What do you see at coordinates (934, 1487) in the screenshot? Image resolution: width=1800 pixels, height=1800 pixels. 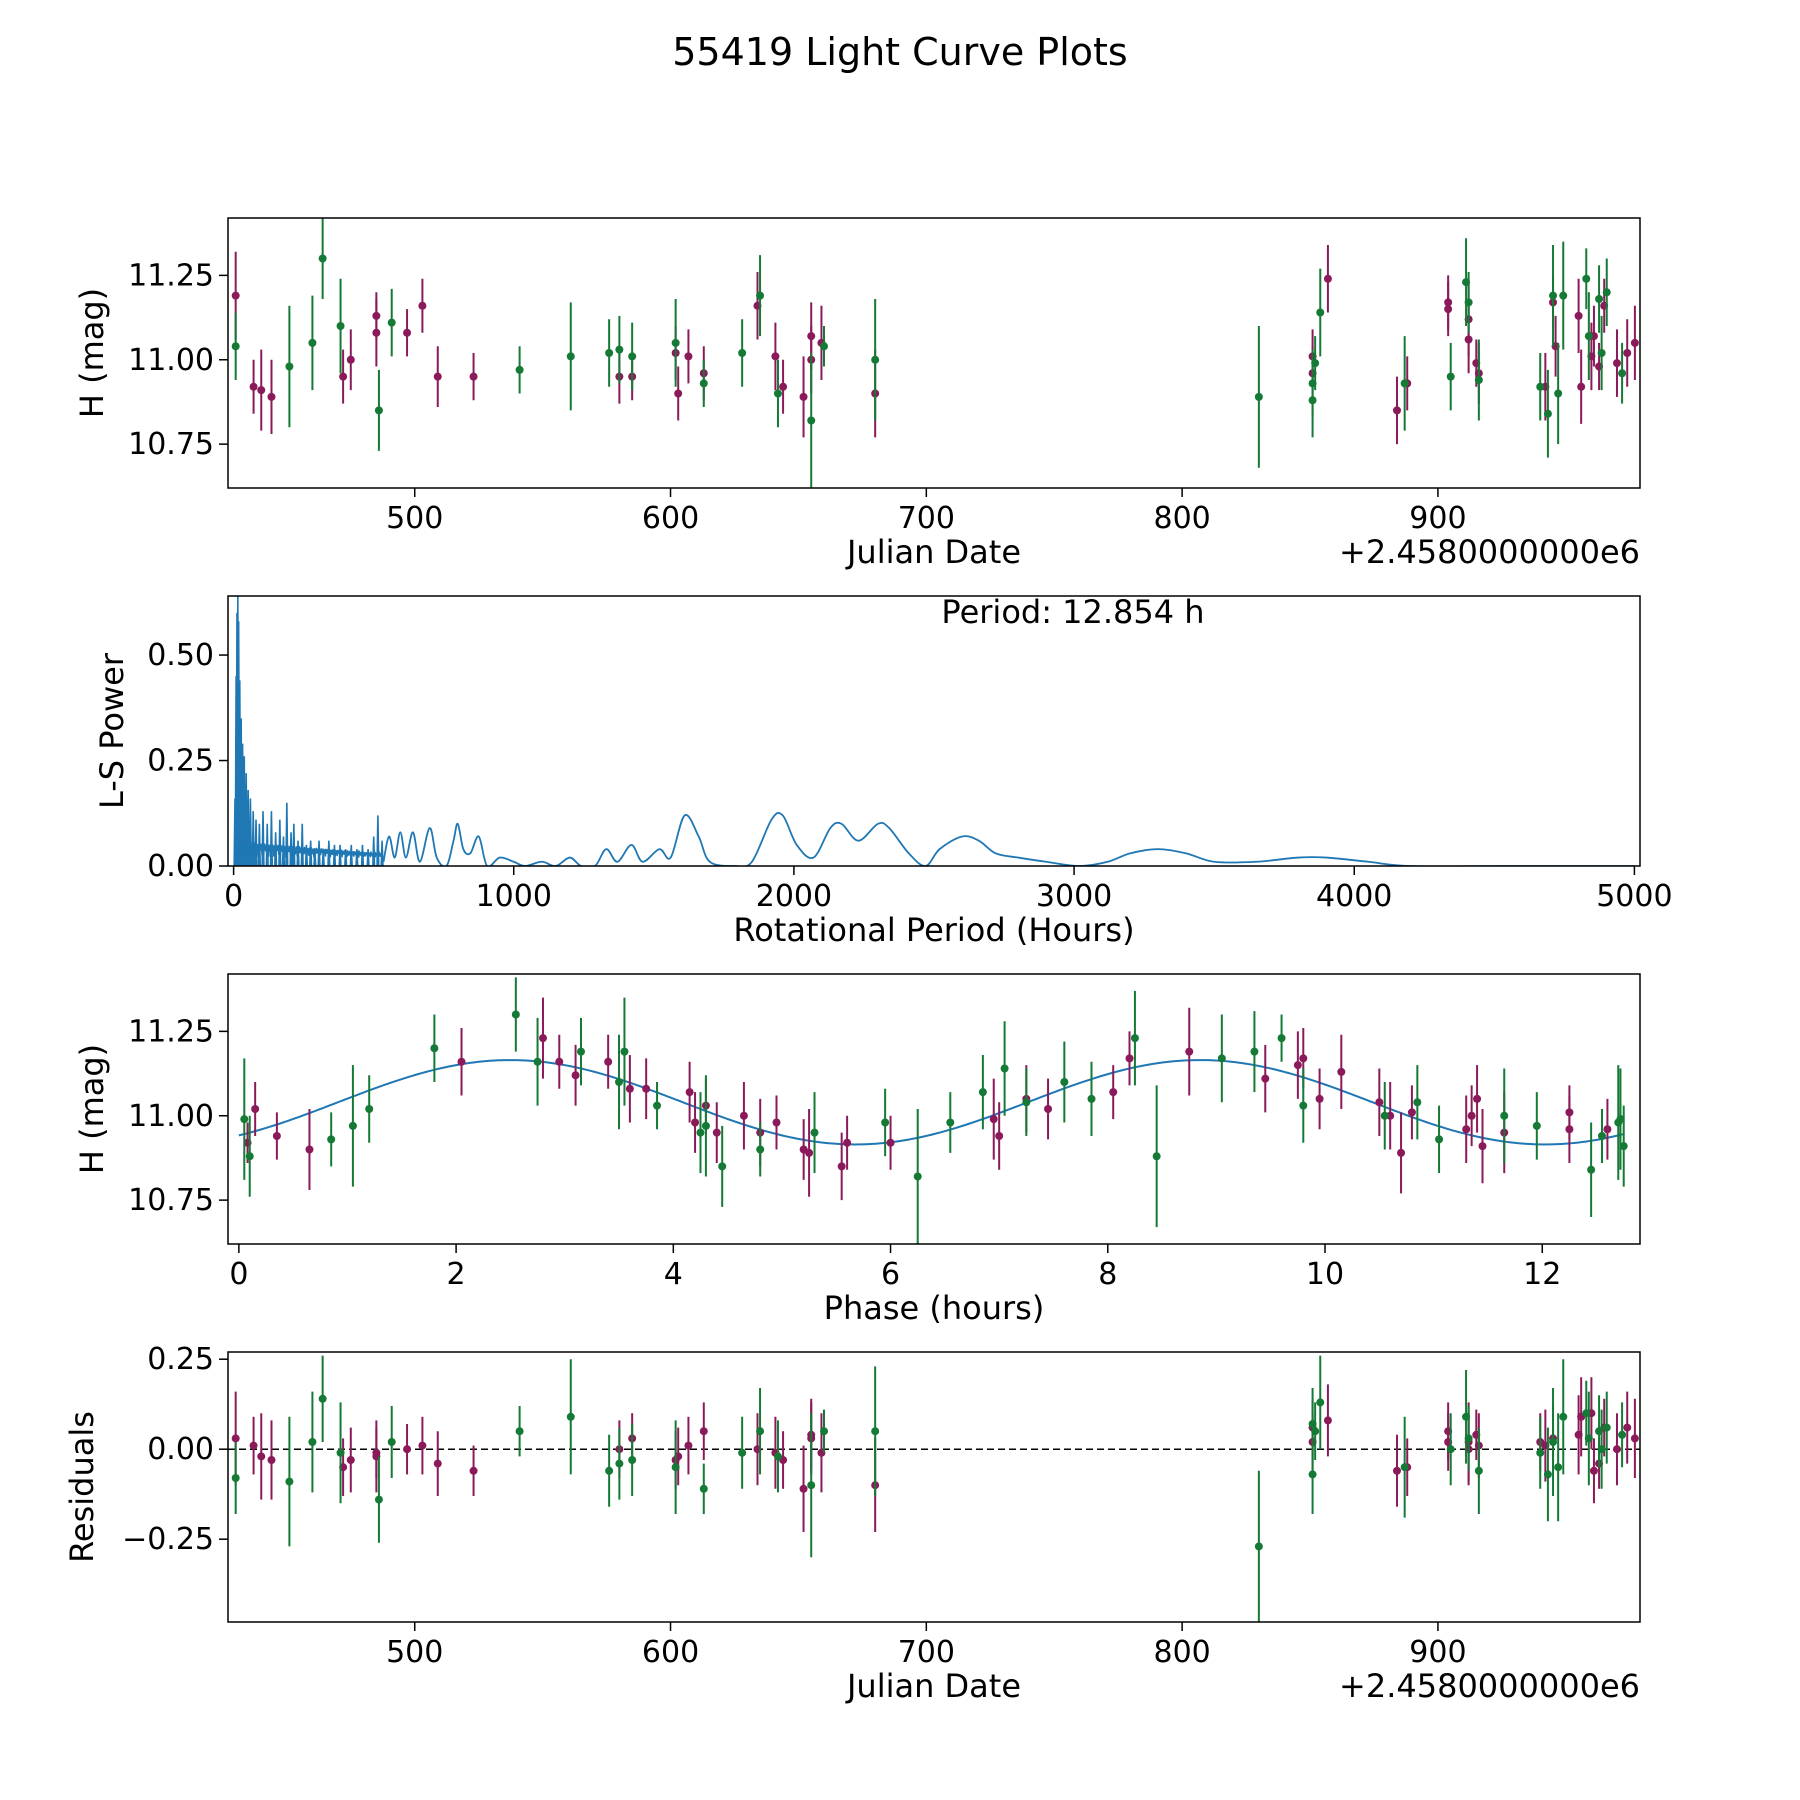 I see `residuals-axes-frame` at bounding box center [934, 1487].